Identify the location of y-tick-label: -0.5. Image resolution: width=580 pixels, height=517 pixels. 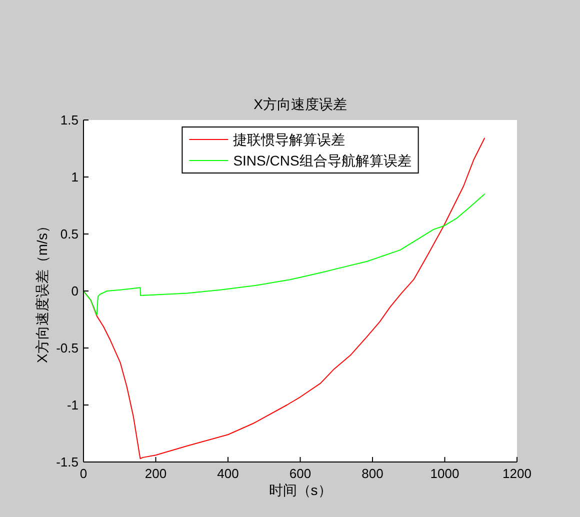
(67, 348).